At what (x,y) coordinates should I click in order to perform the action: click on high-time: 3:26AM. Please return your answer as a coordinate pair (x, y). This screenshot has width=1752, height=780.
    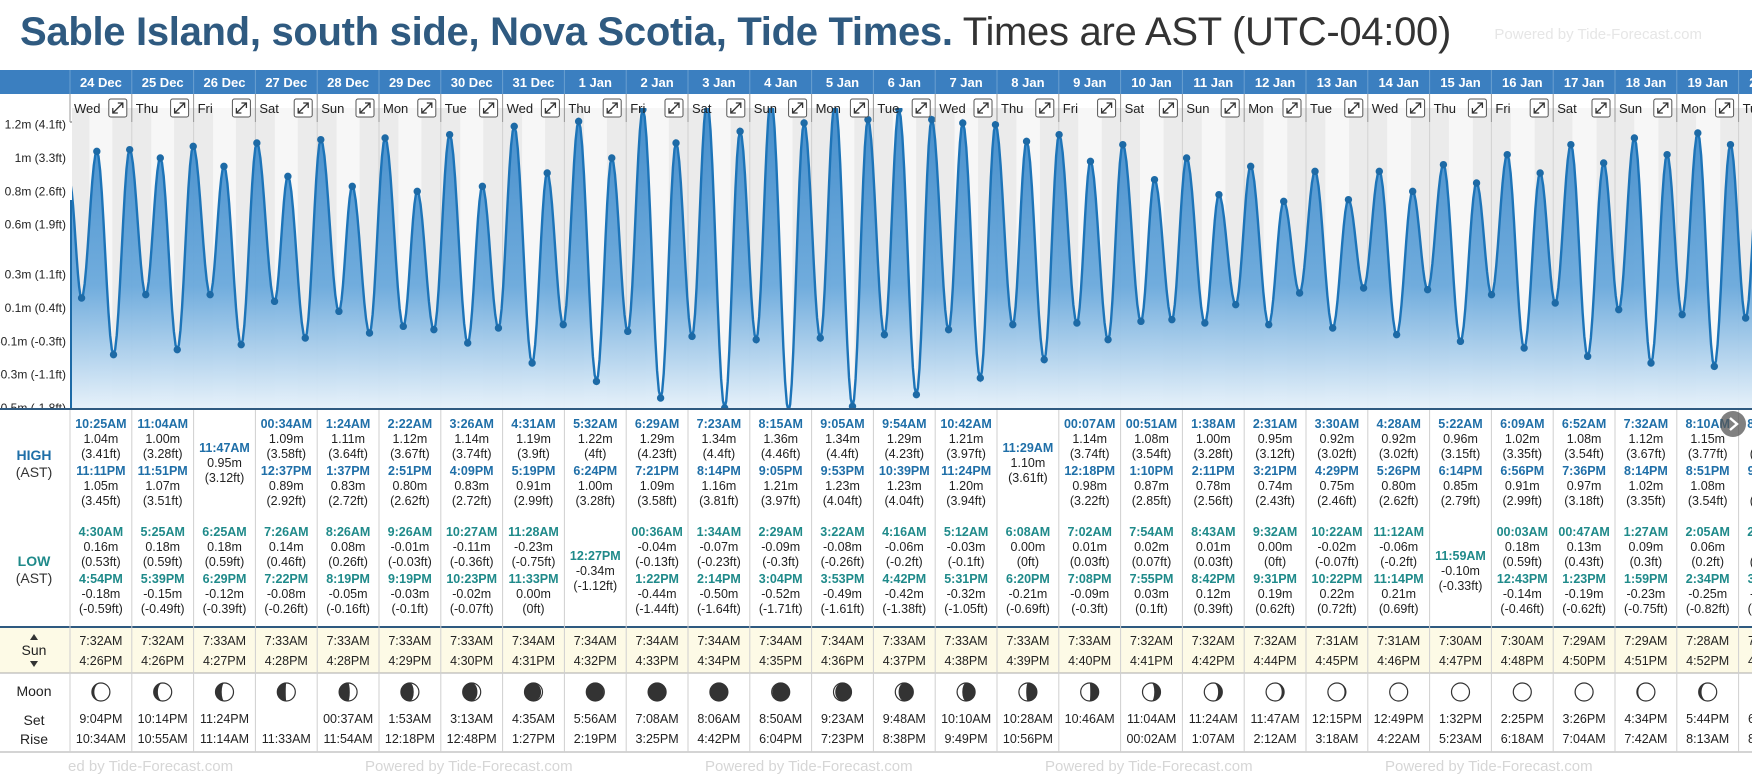
    Looking at the image, I should click on (471, 424).